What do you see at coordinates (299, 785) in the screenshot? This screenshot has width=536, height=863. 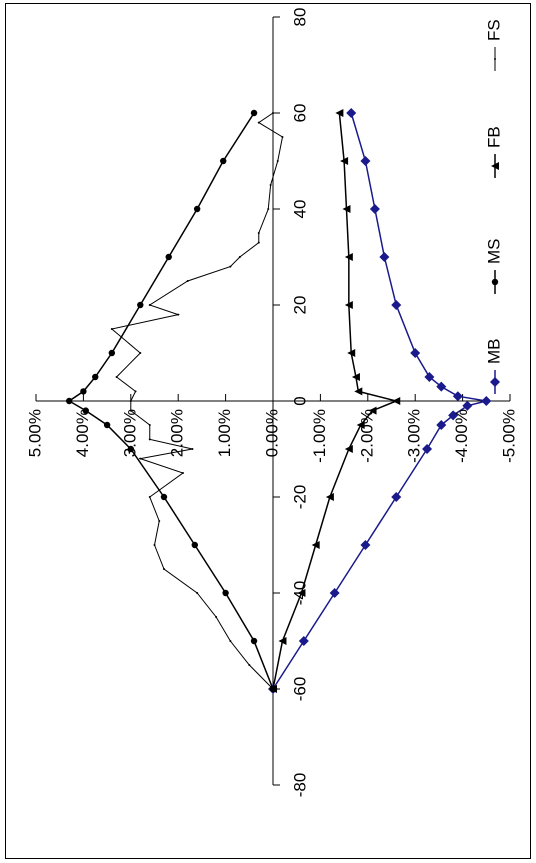 I see `x-tick-label: -80` at bounding box center [299, 785].